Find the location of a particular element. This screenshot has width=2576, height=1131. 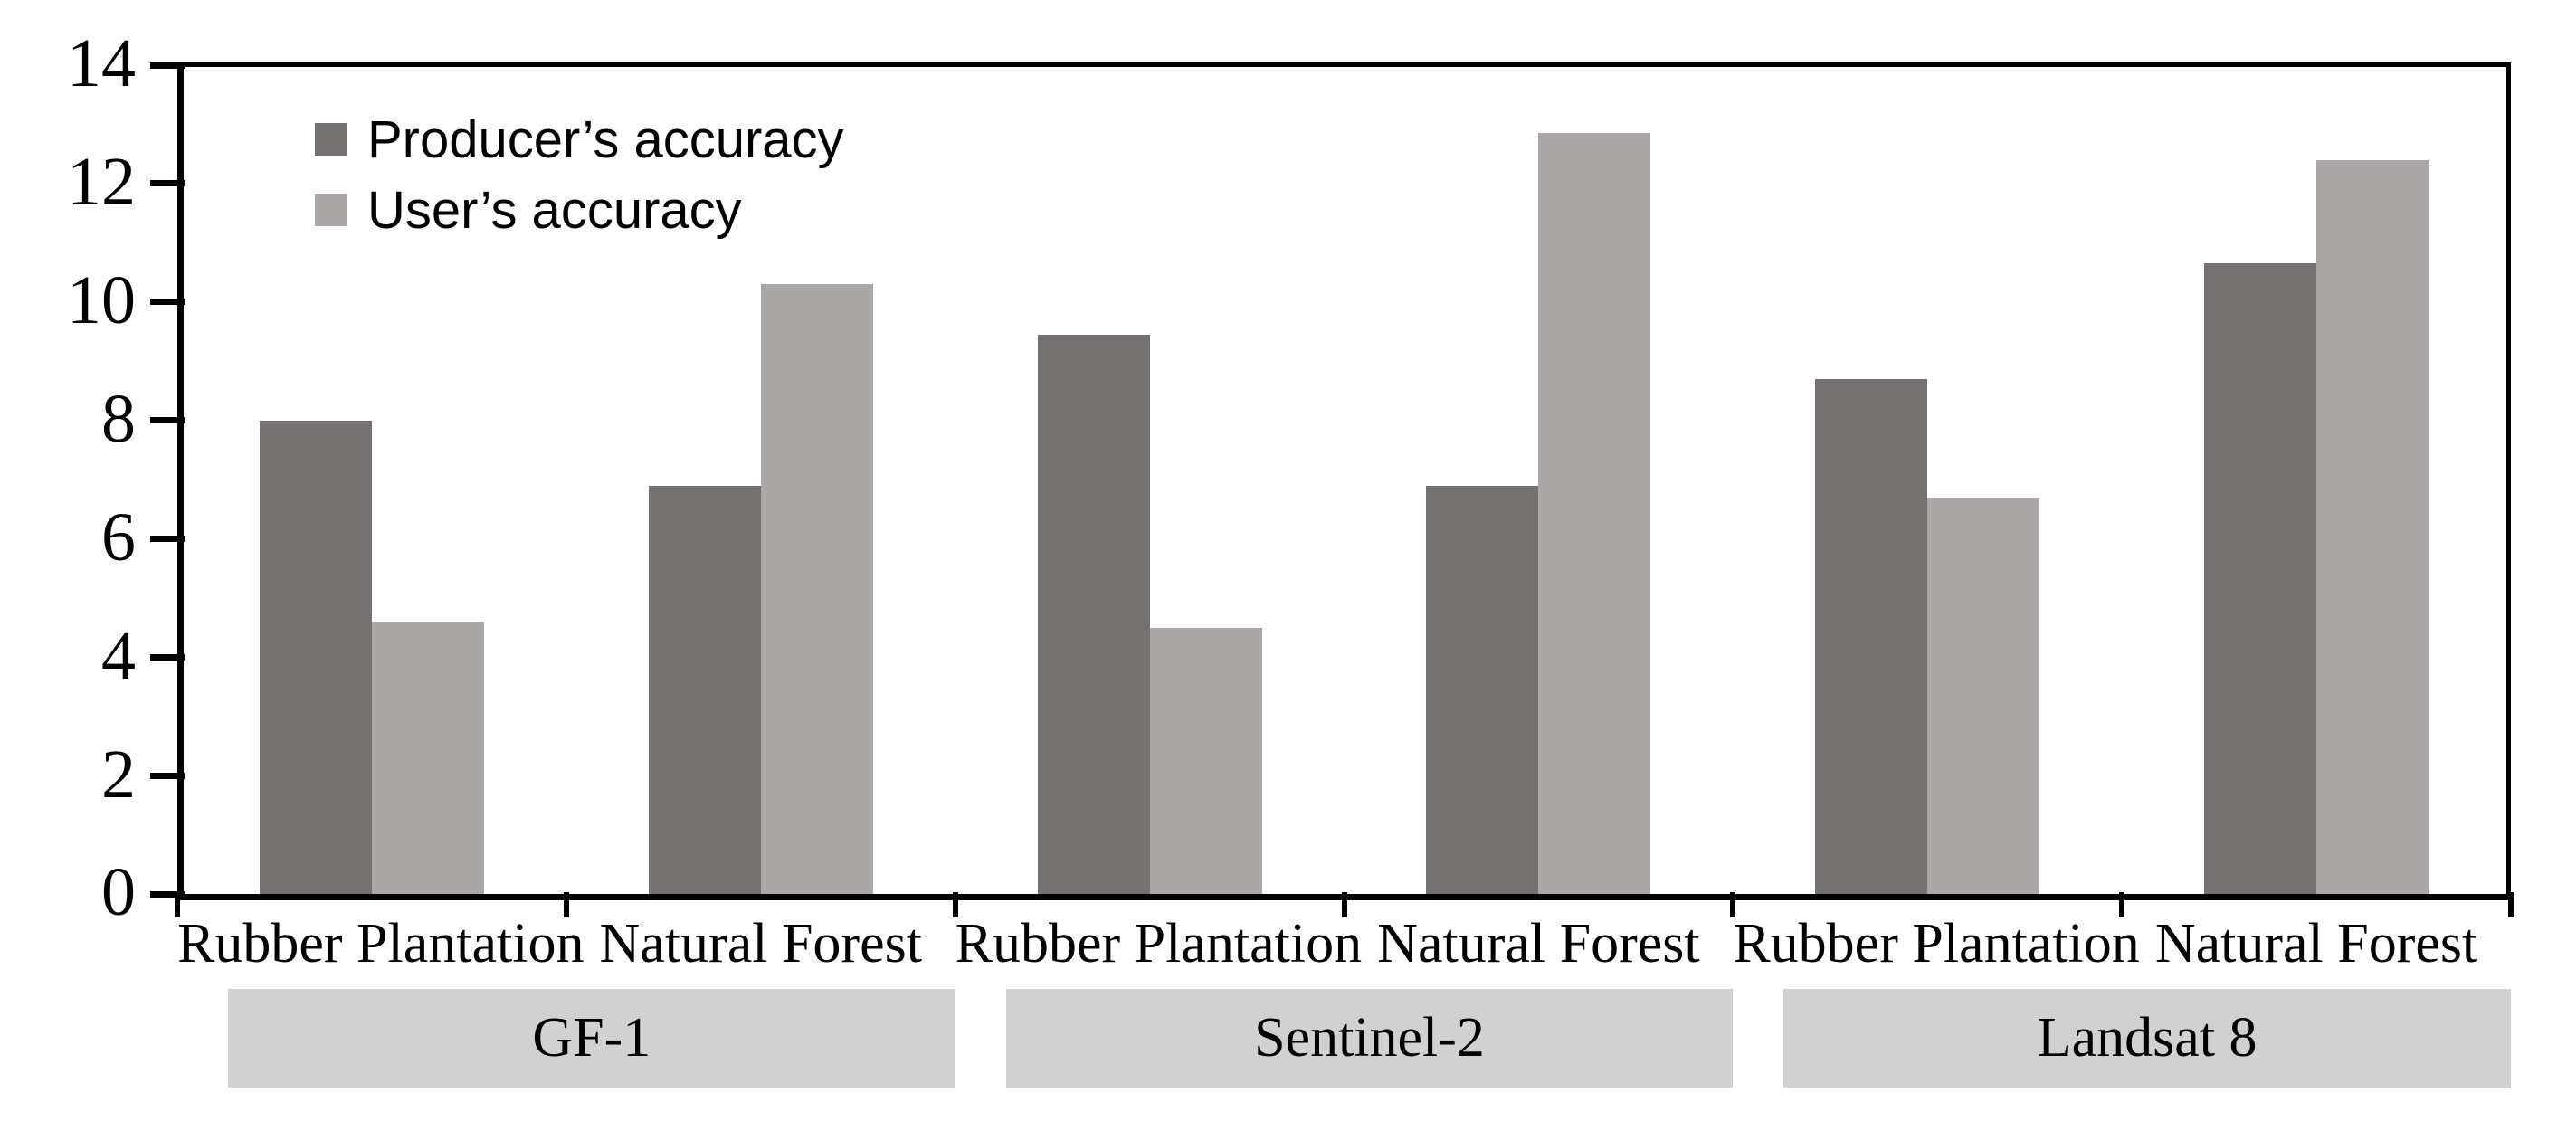

x-category-label-4: Rubber Plantation is located at coordinates (1936, 943).